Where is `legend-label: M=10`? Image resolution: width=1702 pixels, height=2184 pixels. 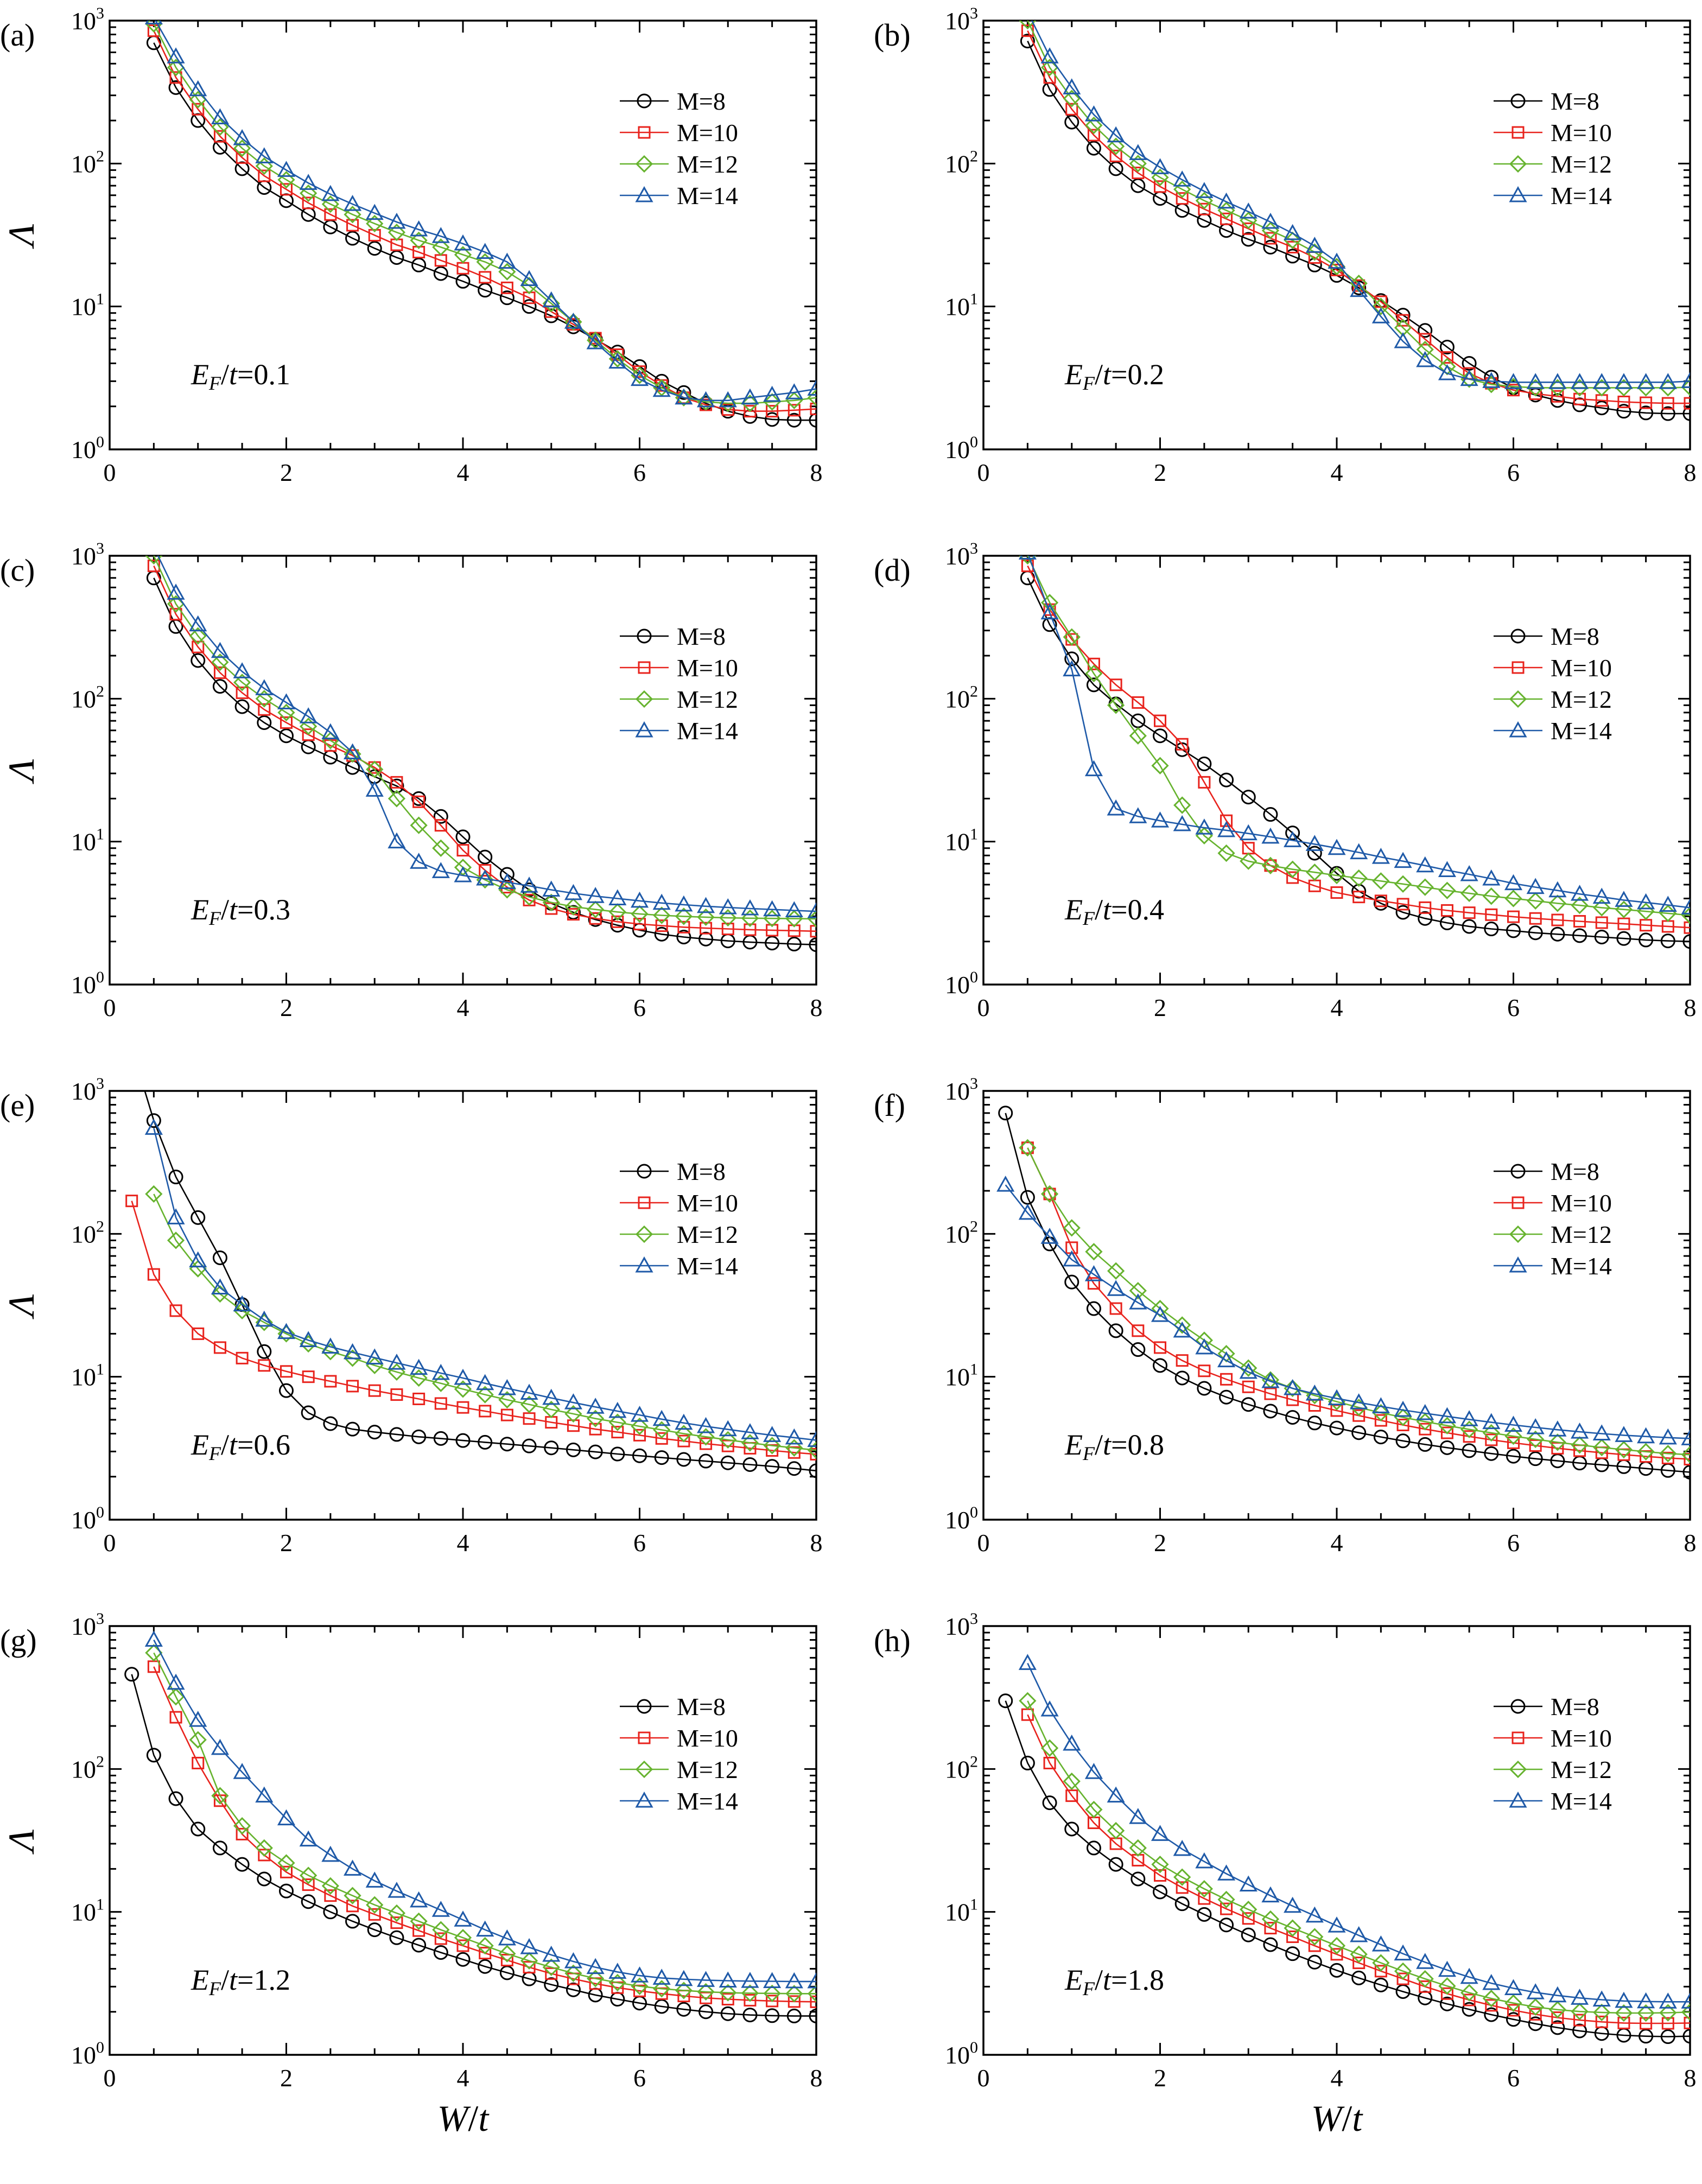
legend-label: M=10 is located at coordinates (1582, 133).